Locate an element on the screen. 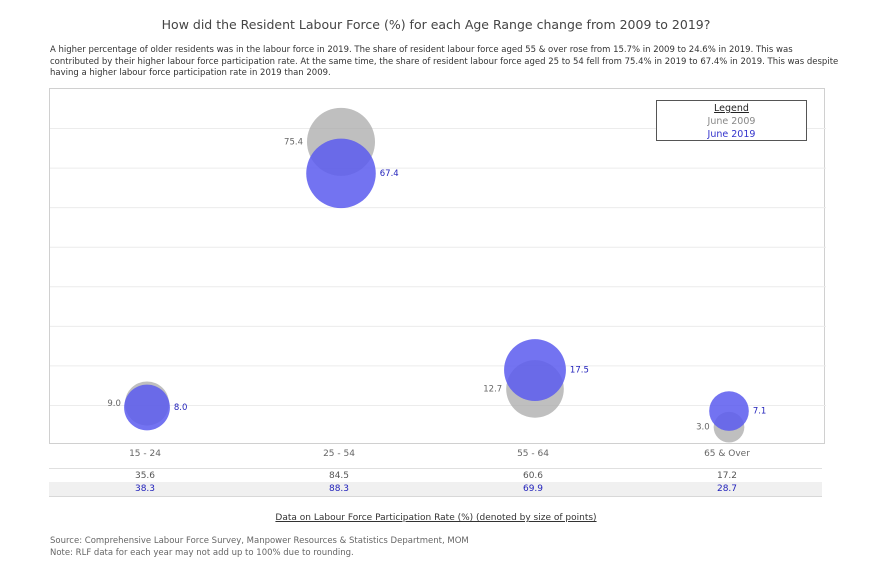 Image resolution: width=872 pixels, height=568 pixels. rate-2009-25-54: 84.5 is located at coordinates (339, 476).